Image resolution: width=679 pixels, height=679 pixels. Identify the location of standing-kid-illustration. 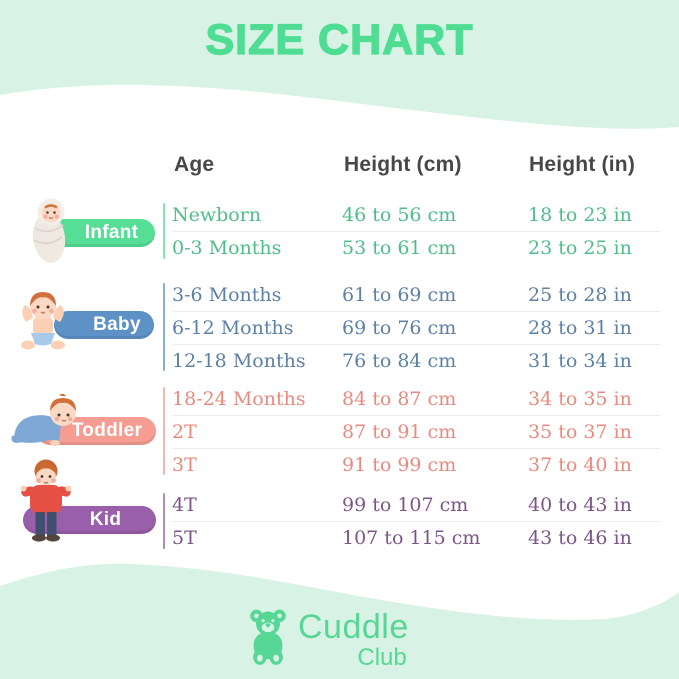
(46, 500).